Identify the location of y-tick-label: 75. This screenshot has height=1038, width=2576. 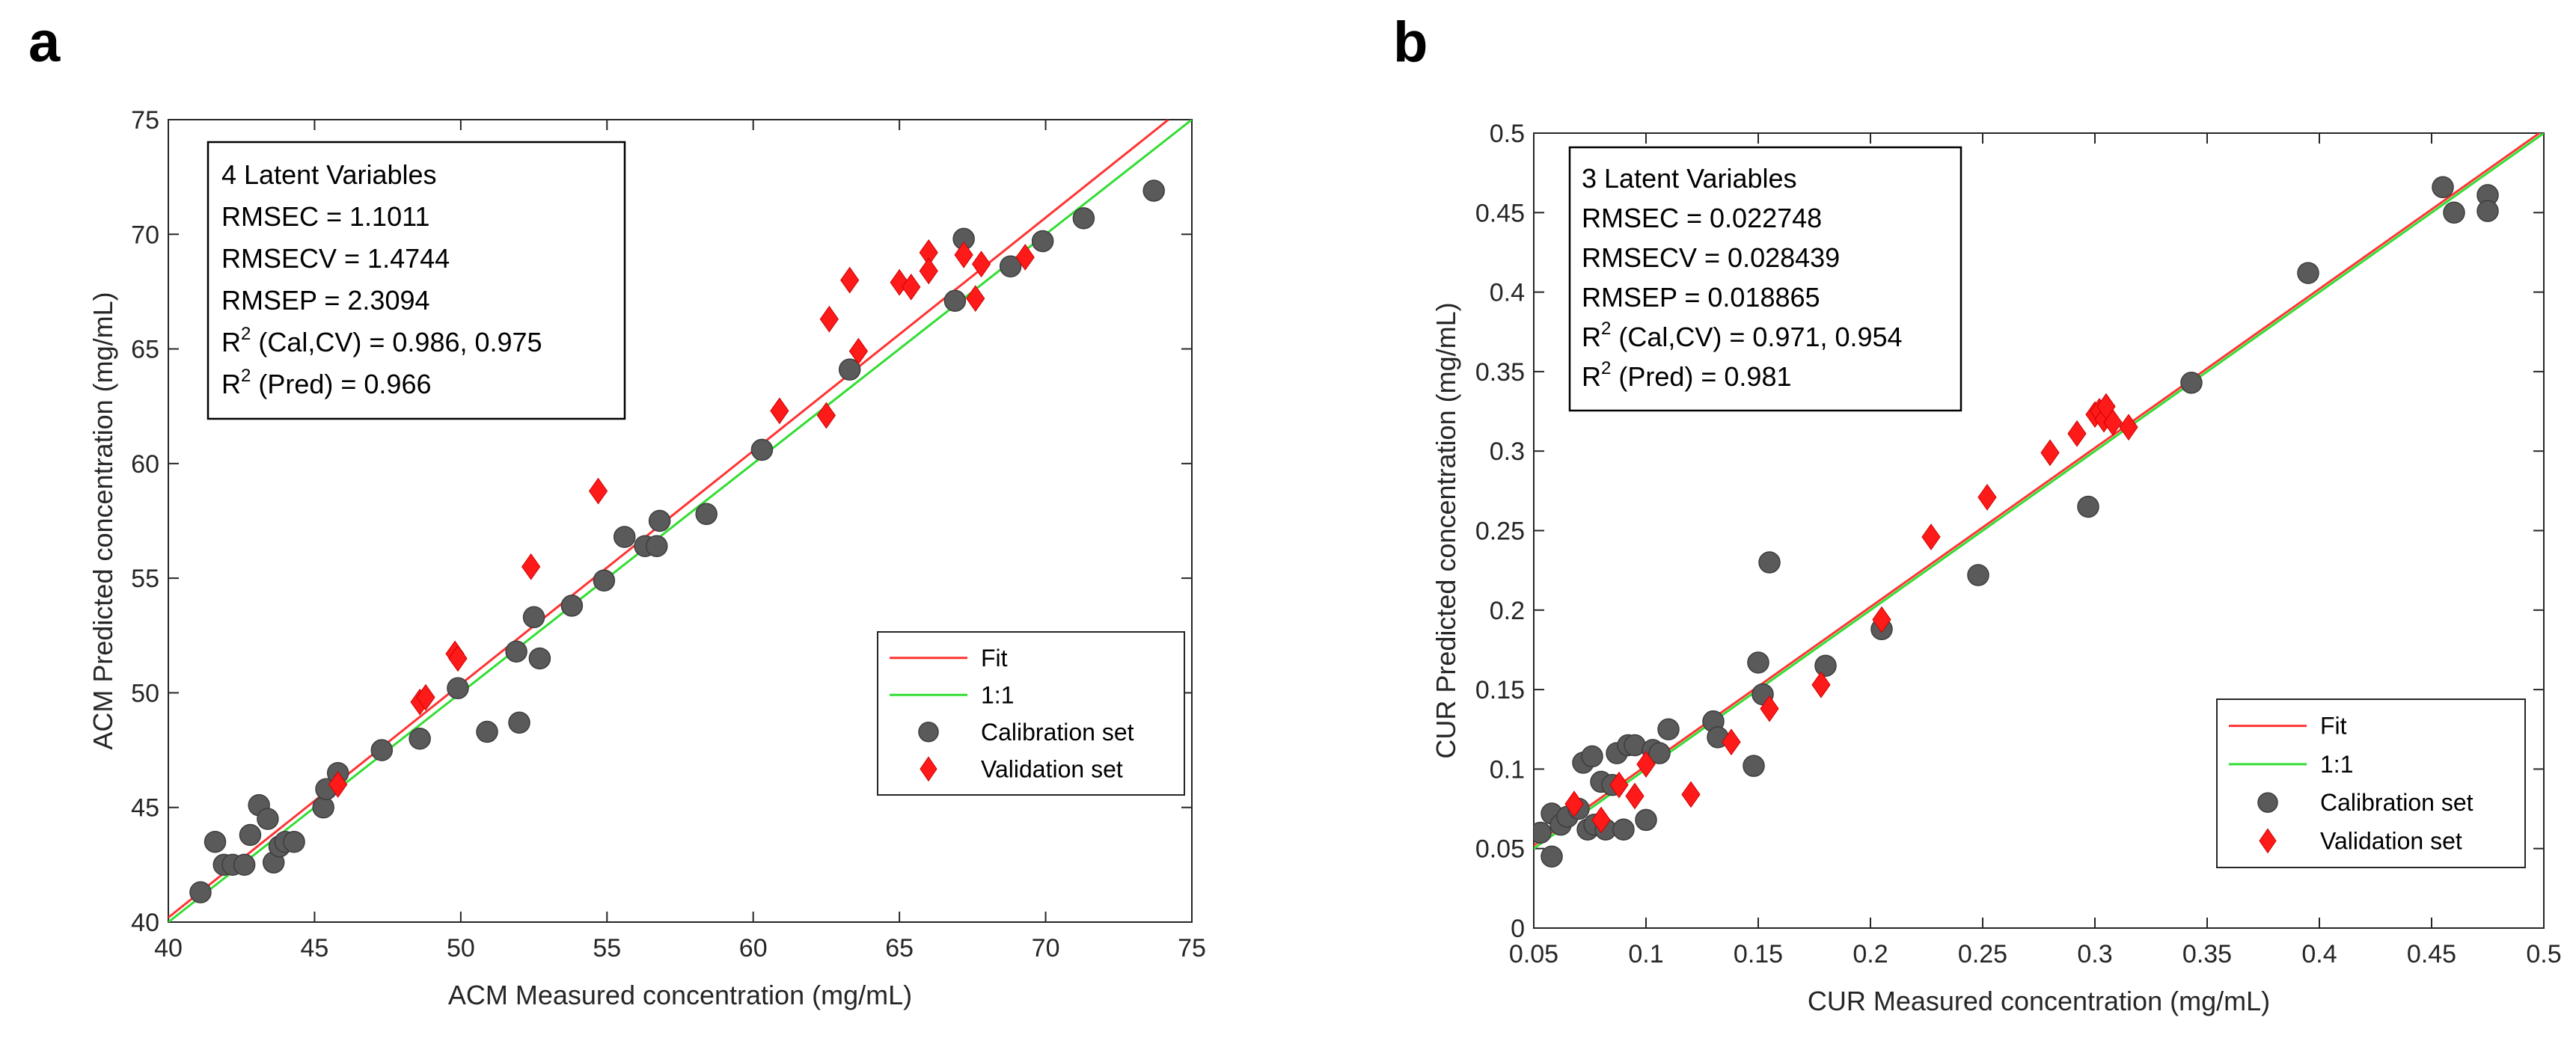
(145, 120).